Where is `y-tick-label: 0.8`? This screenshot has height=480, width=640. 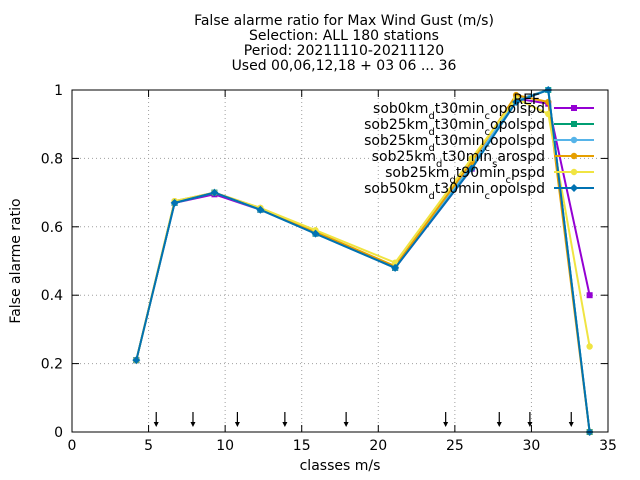 y-tick-label: 0.8 is located at coordinates (52, 159).